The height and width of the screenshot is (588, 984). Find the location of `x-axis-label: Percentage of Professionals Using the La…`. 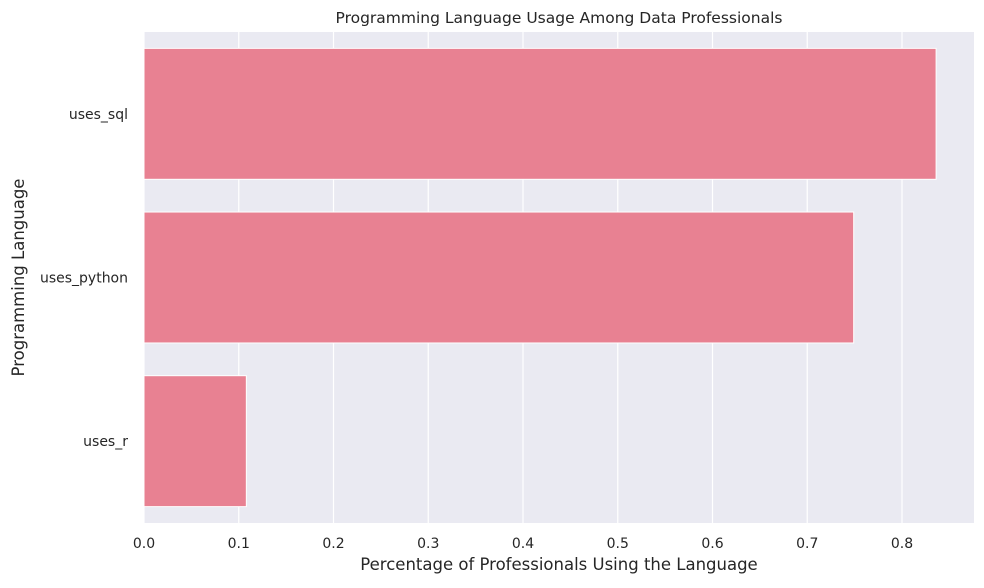

x-axis-label: Percentage of Professionals Using the La… is located at coordinates (558, 564).